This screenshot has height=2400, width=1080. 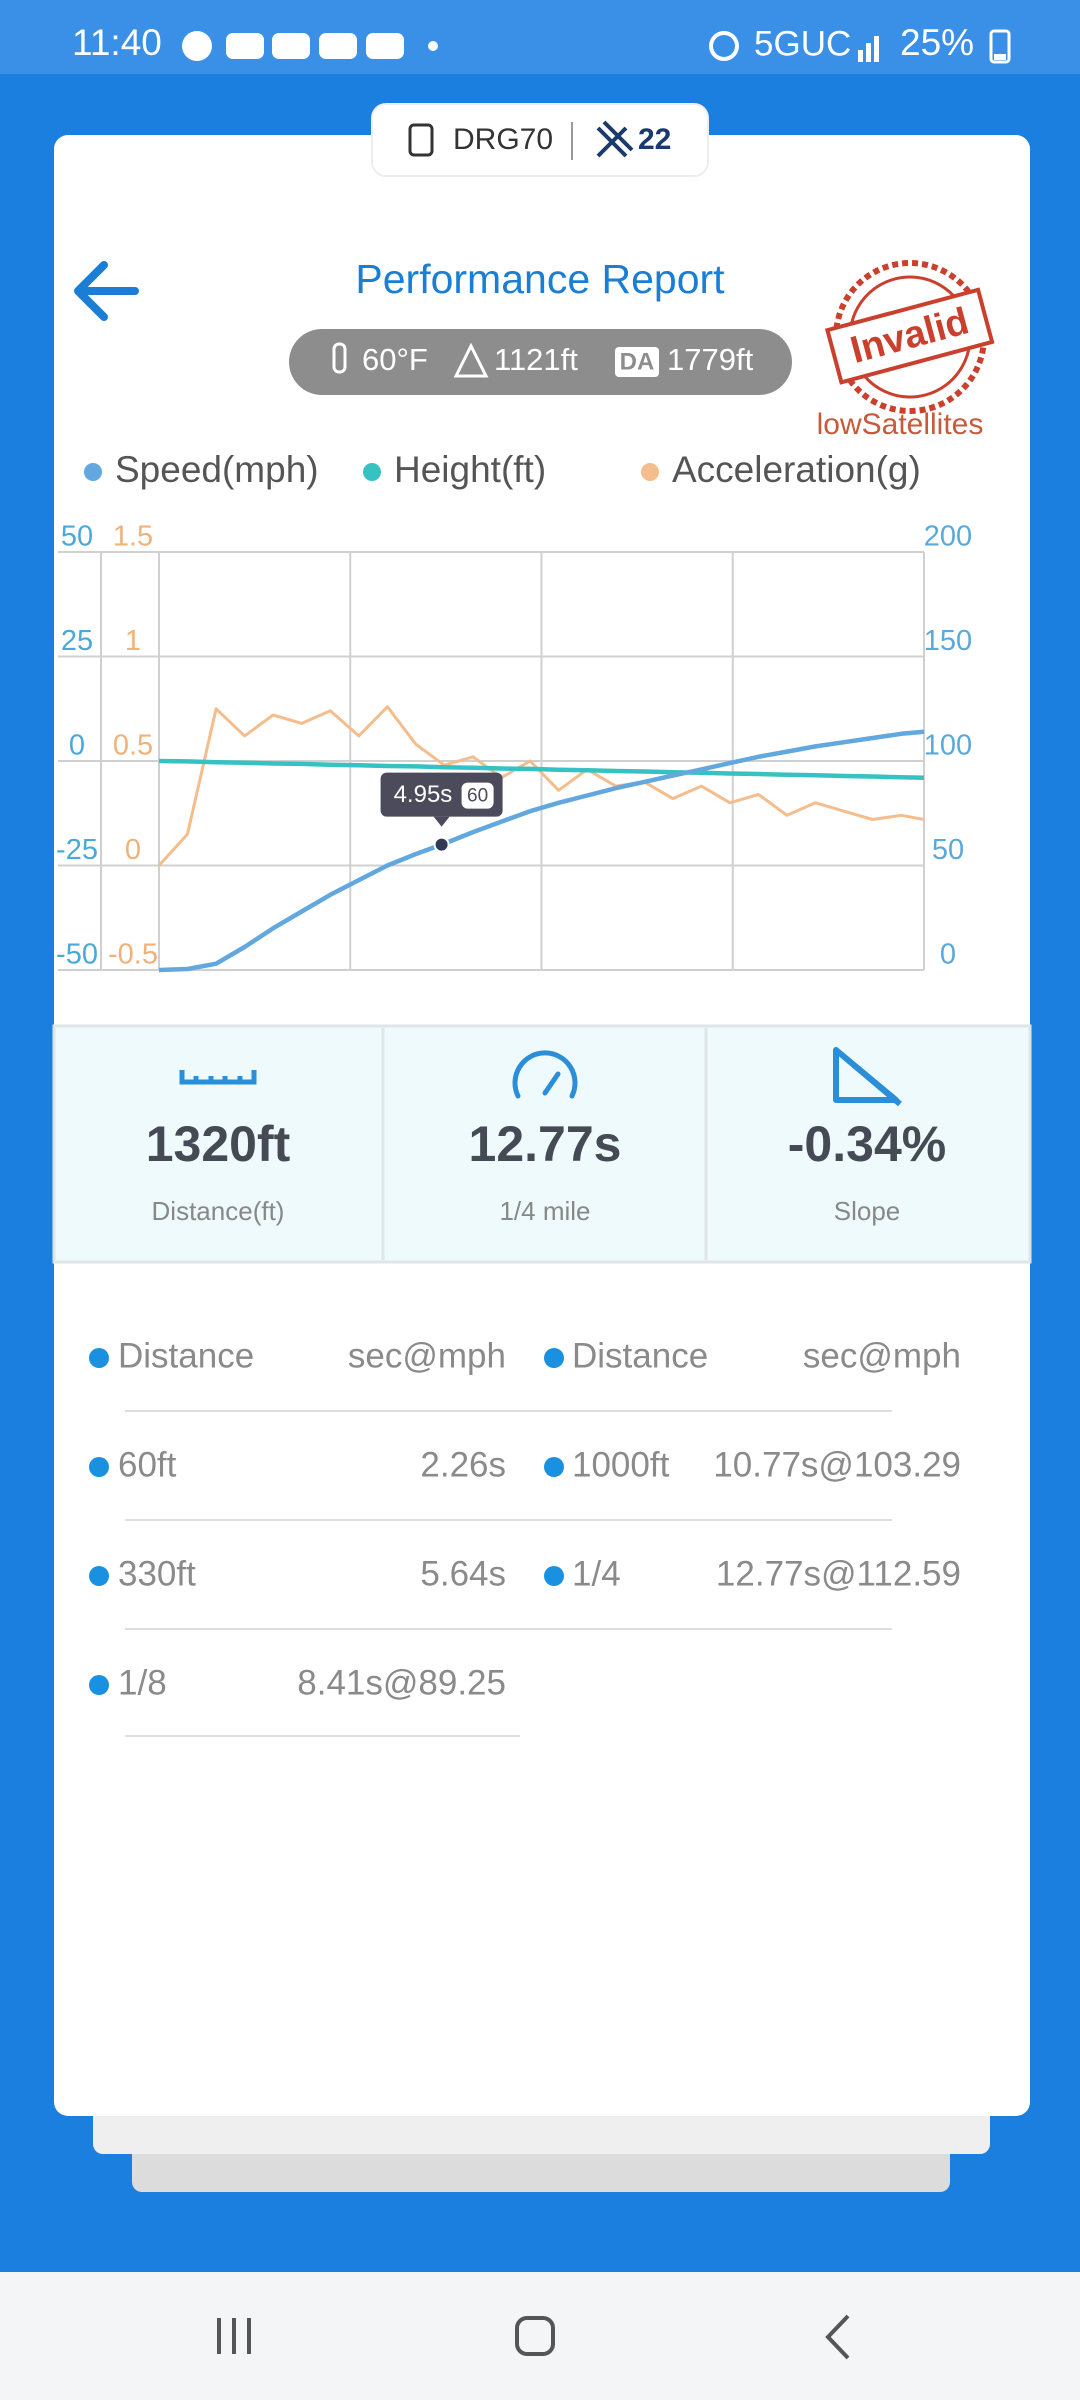 I want to click on stamp-band, so click(x=909, y=336).